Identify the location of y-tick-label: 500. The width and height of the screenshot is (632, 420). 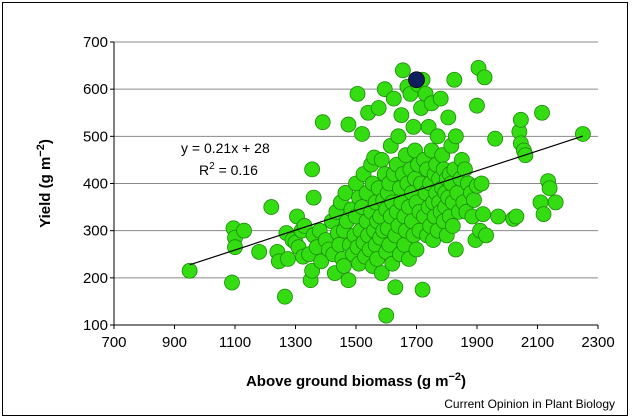
(95, 136).